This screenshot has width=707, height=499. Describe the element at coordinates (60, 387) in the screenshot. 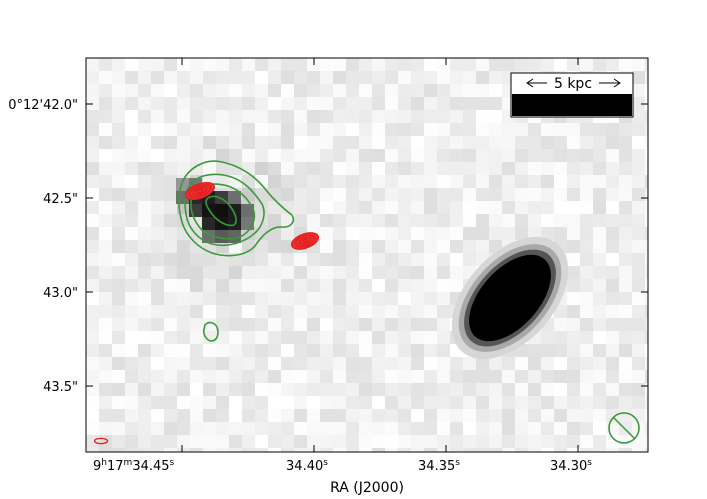

I see `y-tick-label: 43.5"` at that location.